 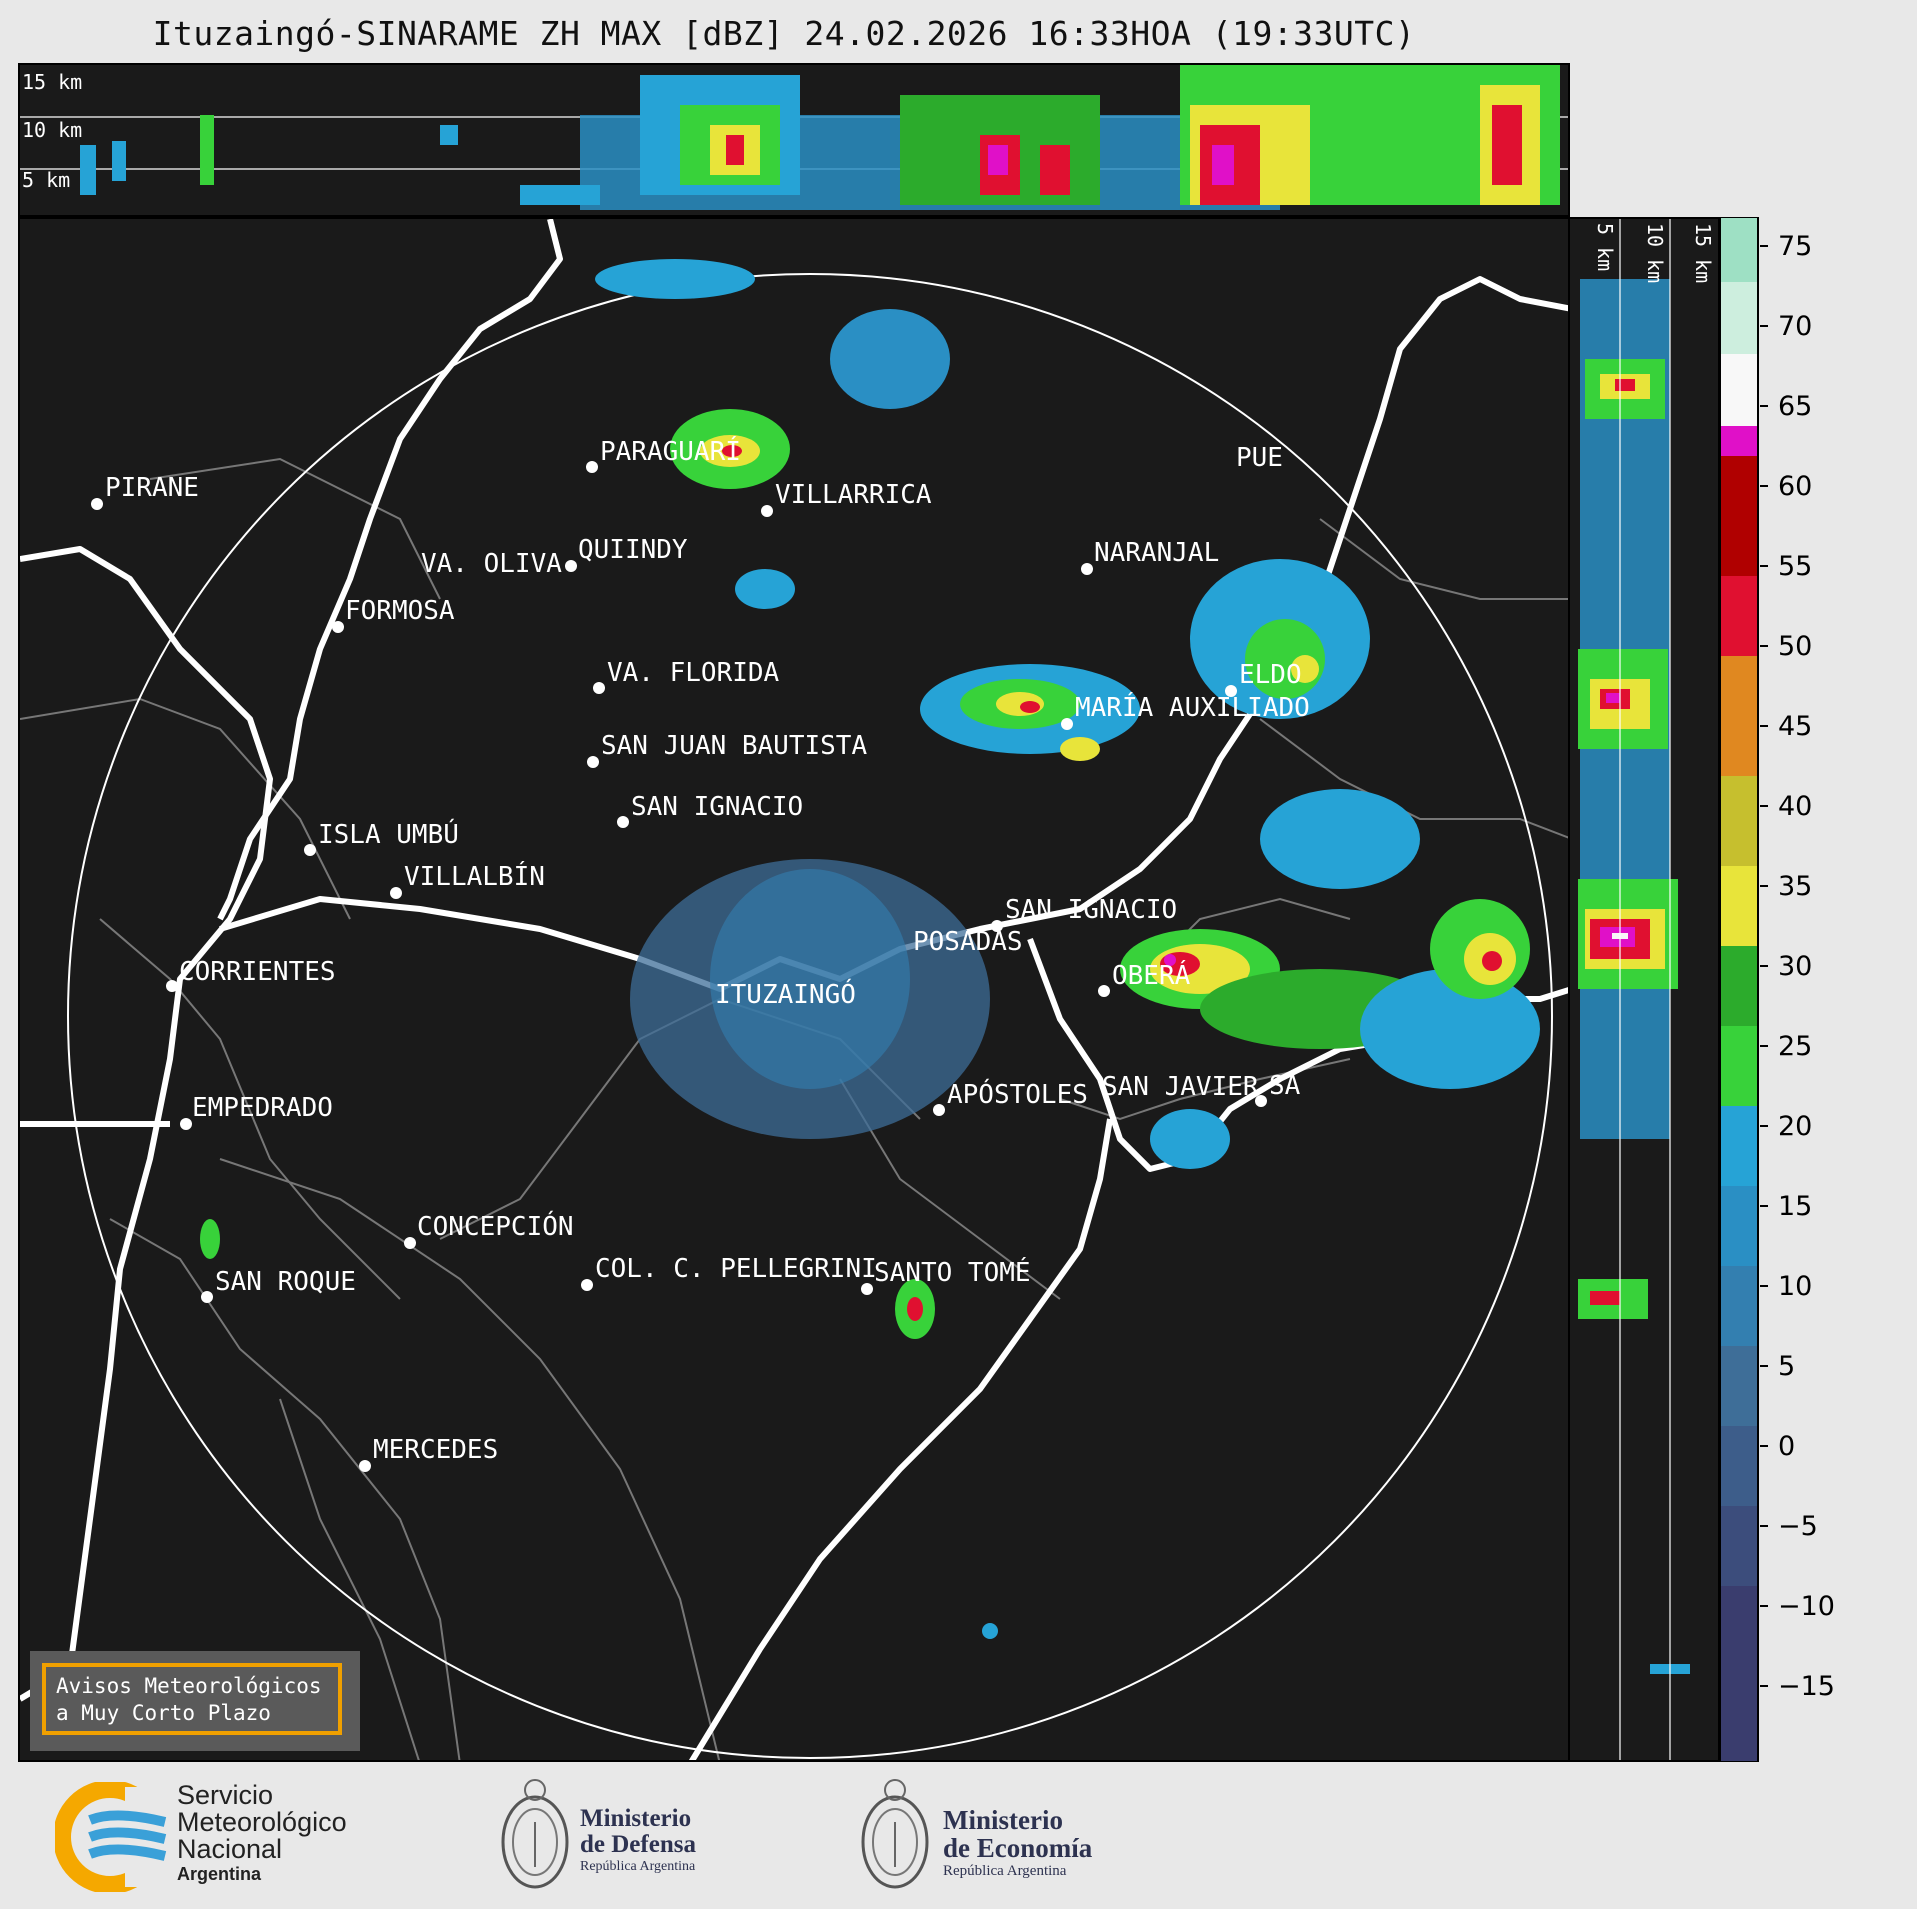 I want to click on tick-label: 30, so click(x=1795, y=966).